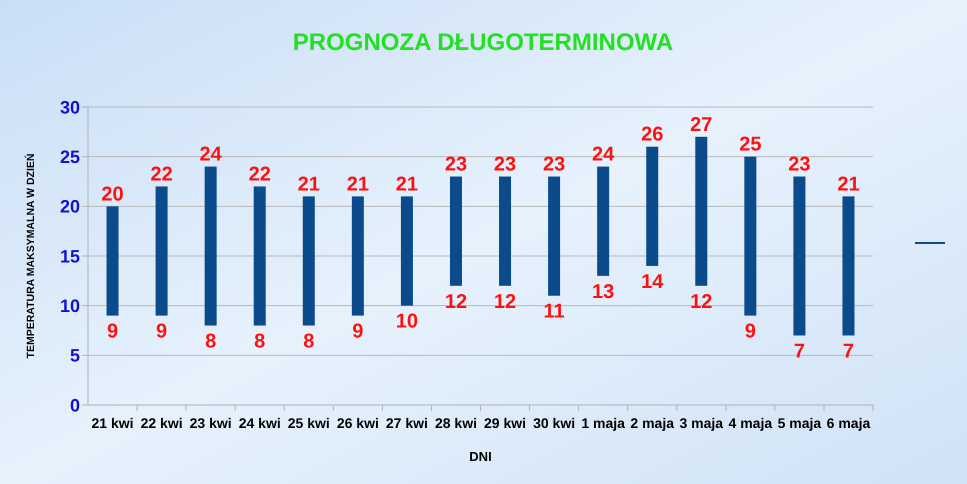 This screenshot has height=484, width=967. What do you see at coordinates (603, 423) in the screenshot?
I see `x-tick-label: 1 maja` at bounding box center [603, 423].